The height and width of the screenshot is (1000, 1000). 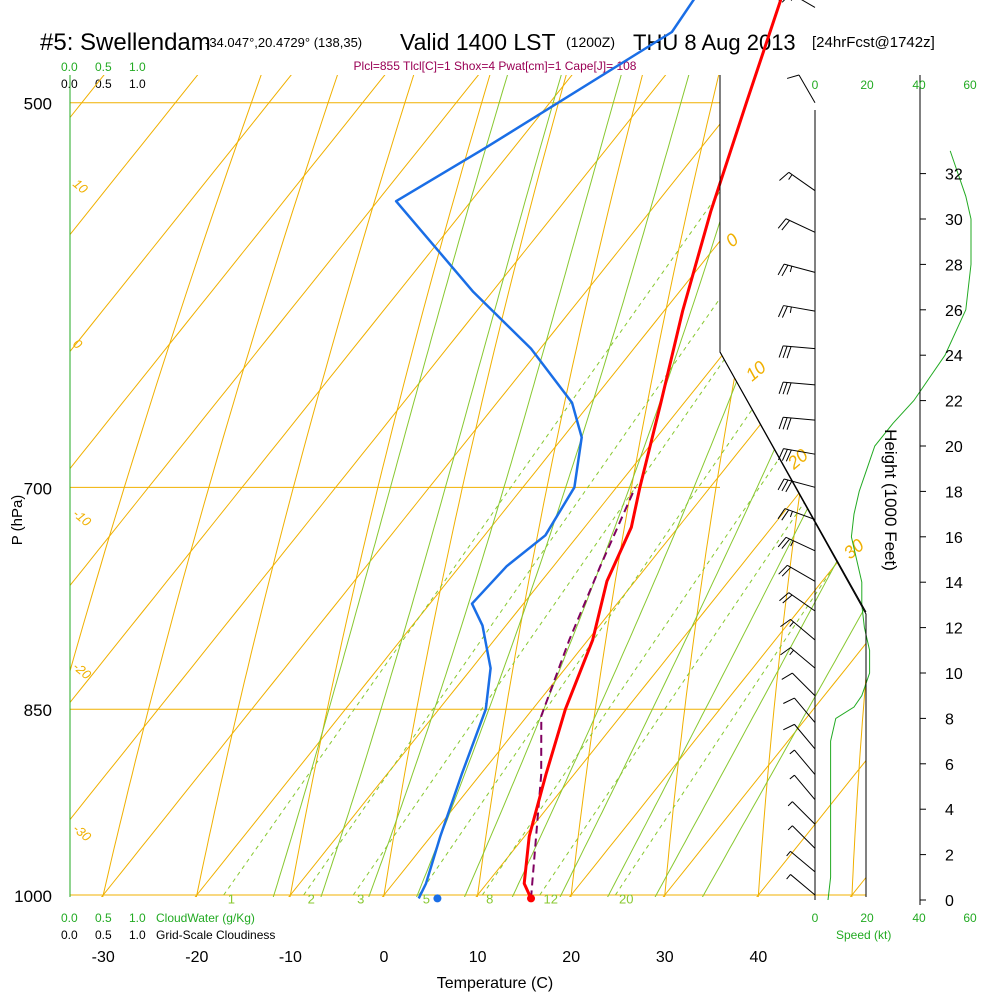 What do you see at coordinates (17, 520) in the screenshot?
I see `y-axis-label: P (hPa)` at bounding box center [17, 520].